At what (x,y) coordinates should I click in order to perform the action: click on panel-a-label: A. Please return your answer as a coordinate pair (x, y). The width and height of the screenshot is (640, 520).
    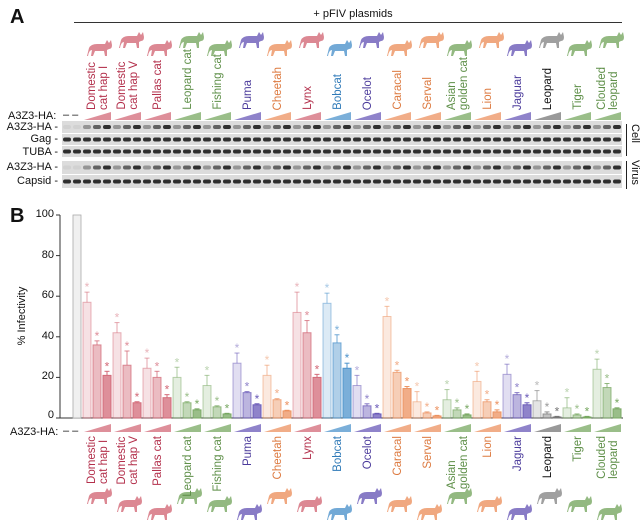
    Looking at the image, I should click on (17, 17).